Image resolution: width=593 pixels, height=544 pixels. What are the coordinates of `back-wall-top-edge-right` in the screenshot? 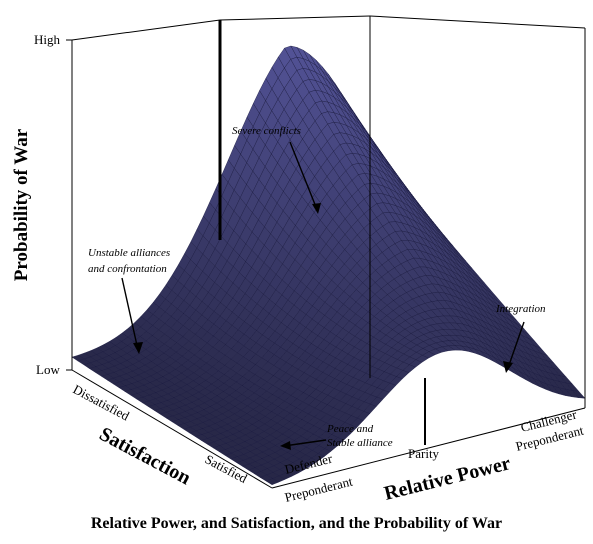 It's located at (295, 18).